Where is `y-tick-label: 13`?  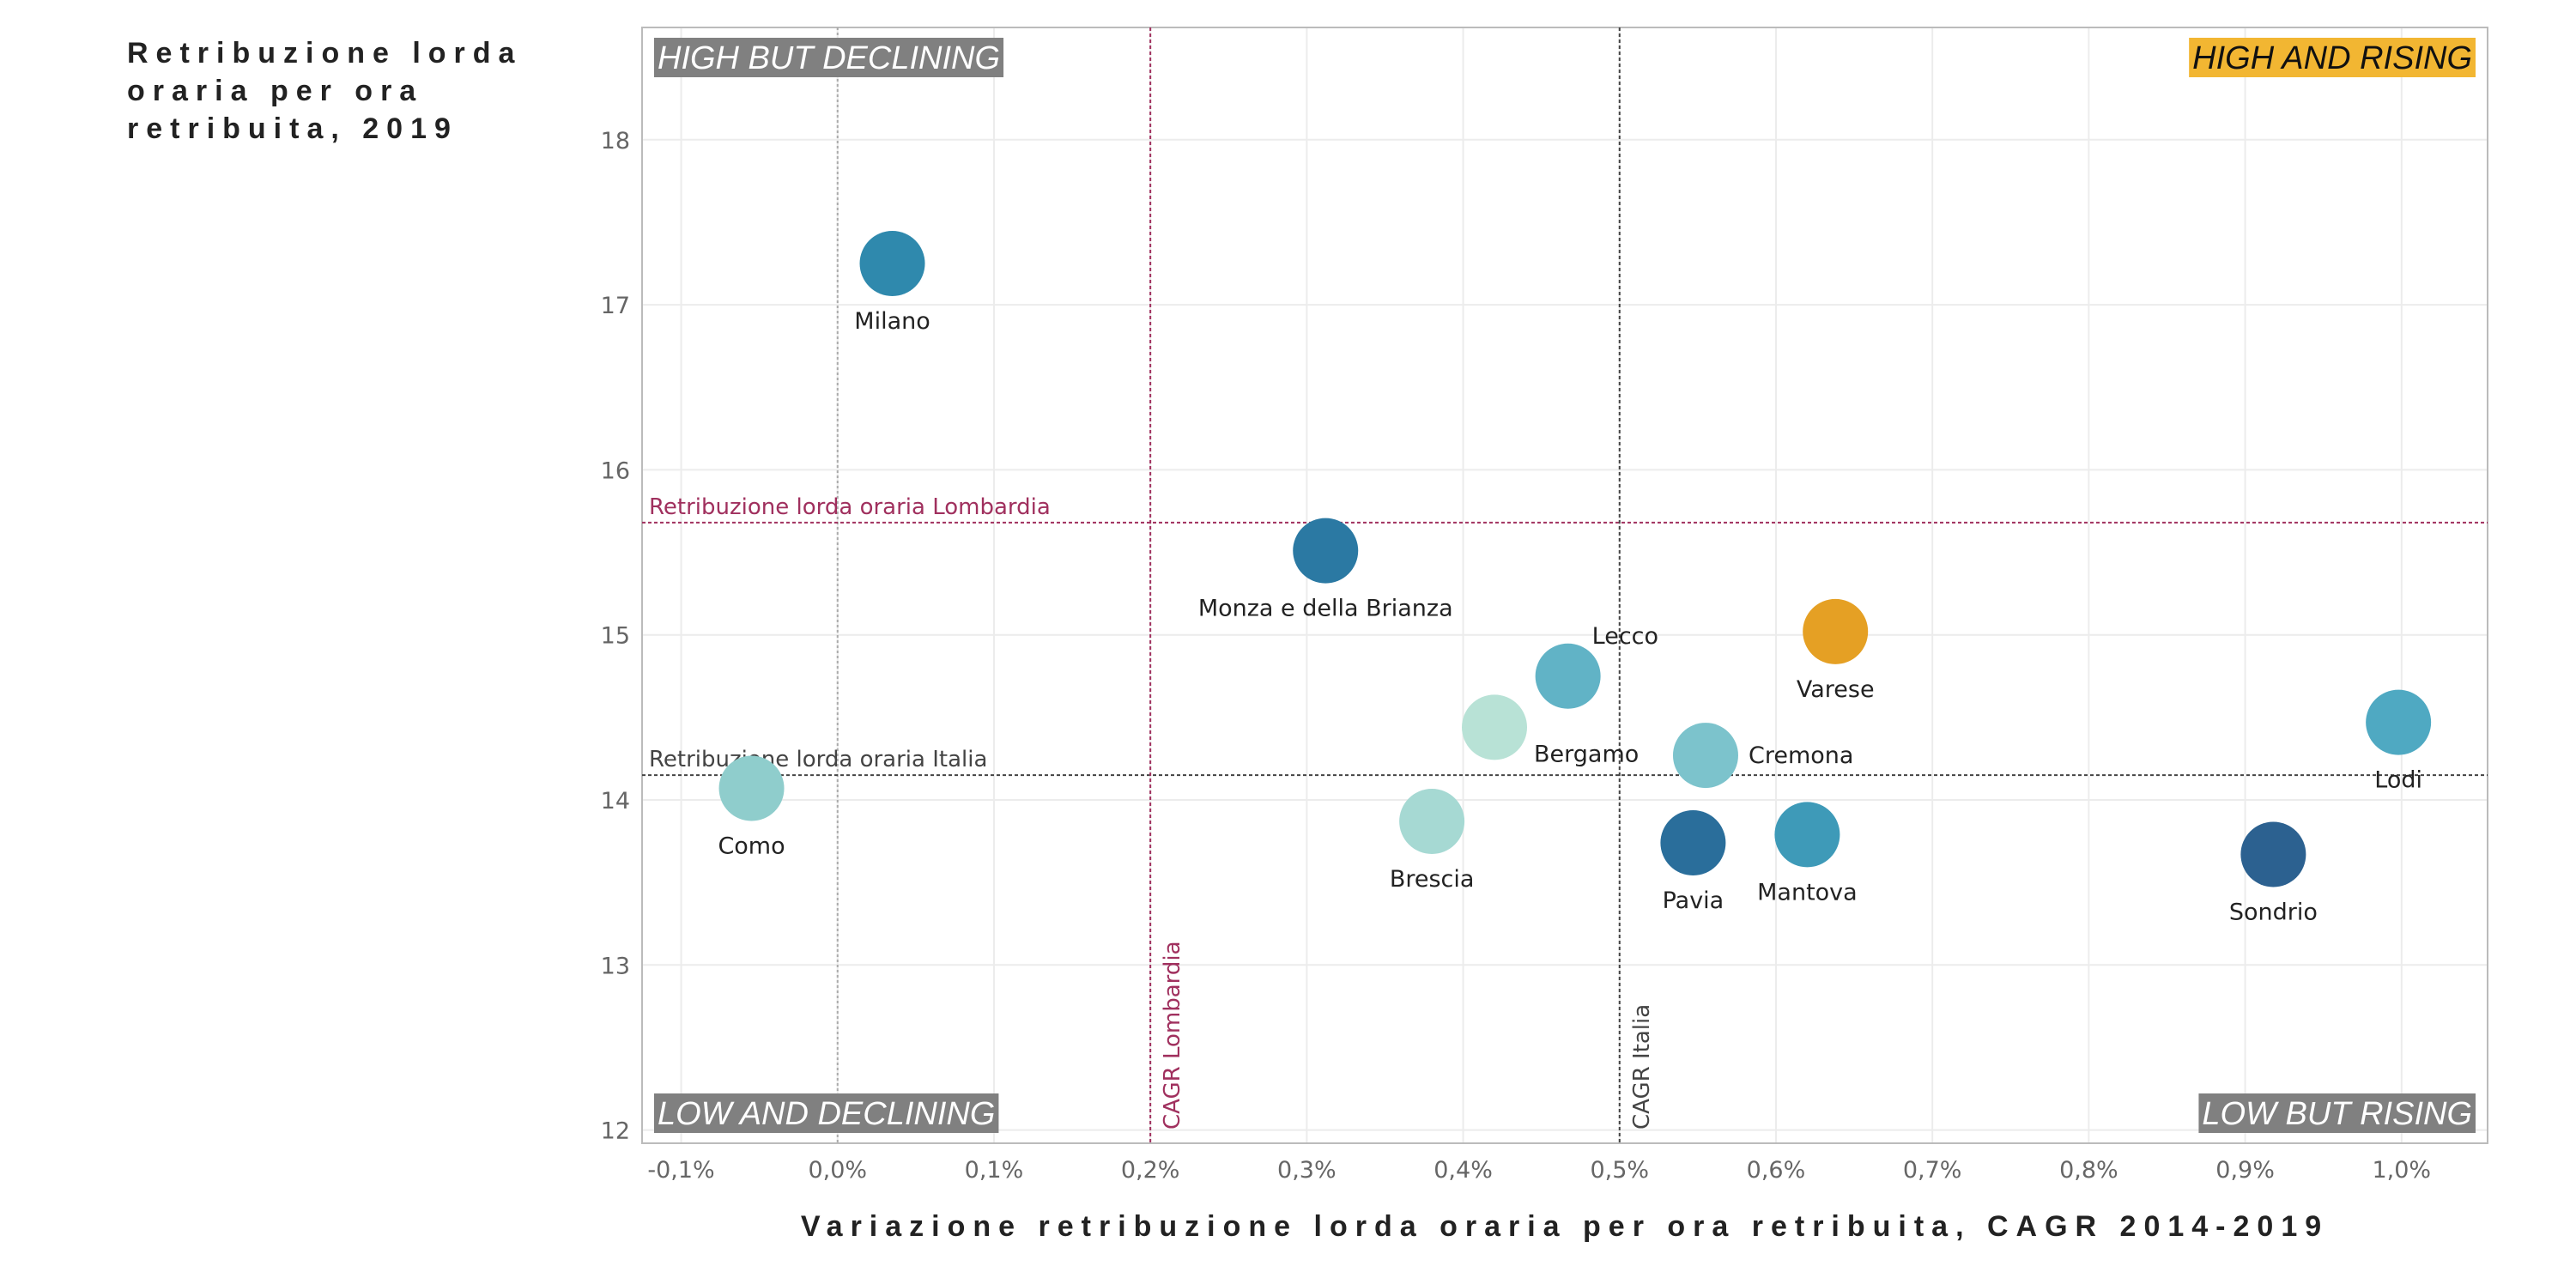 y-tick-label: 13 is located at coordinates (615, 966).